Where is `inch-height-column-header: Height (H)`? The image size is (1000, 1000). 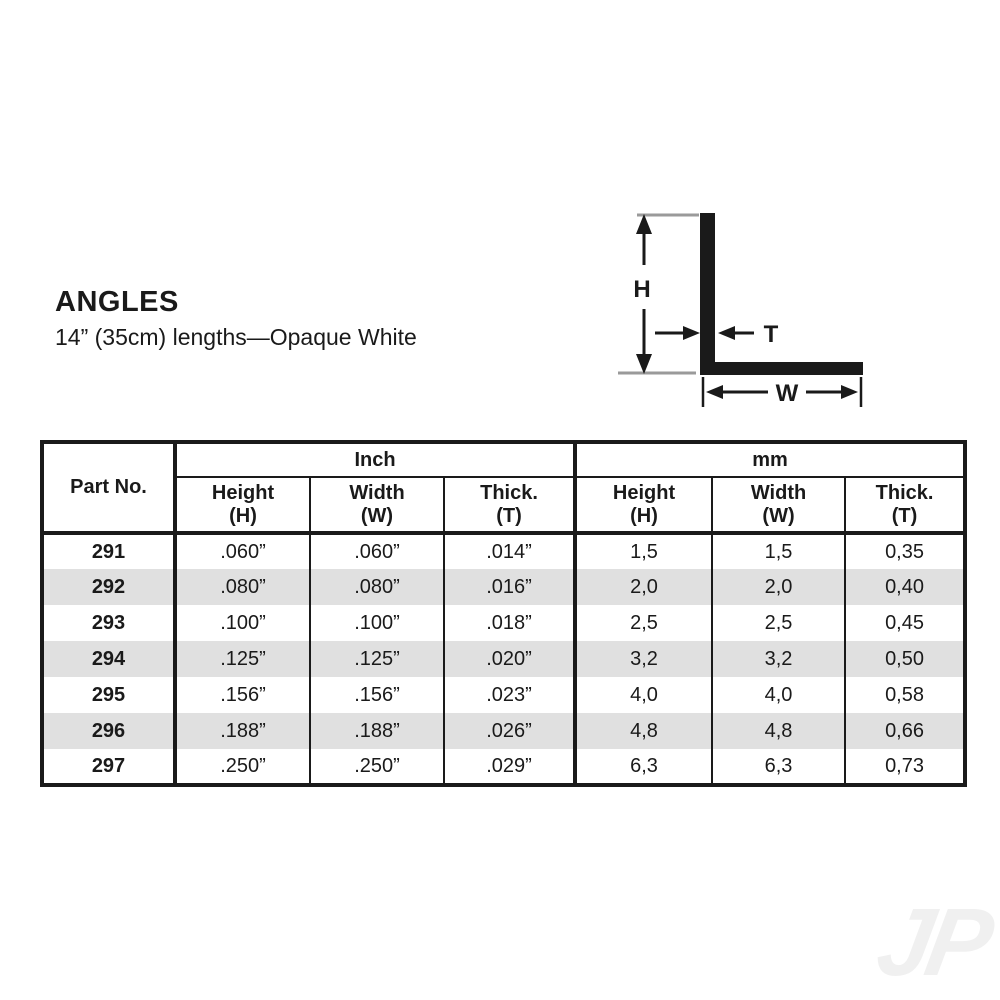
inch-height-column-header: Height (H) is located at coordinates (241, 506).